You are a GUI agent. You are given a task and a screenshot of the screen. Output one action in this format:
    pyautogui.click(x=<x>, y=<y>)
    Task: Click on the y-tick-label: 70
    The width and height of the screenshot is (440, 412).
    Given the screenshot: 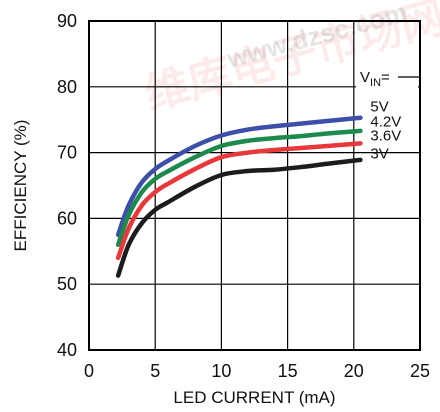 What is the action you would take?
    pyautogui.click(x=67, y=153)
    